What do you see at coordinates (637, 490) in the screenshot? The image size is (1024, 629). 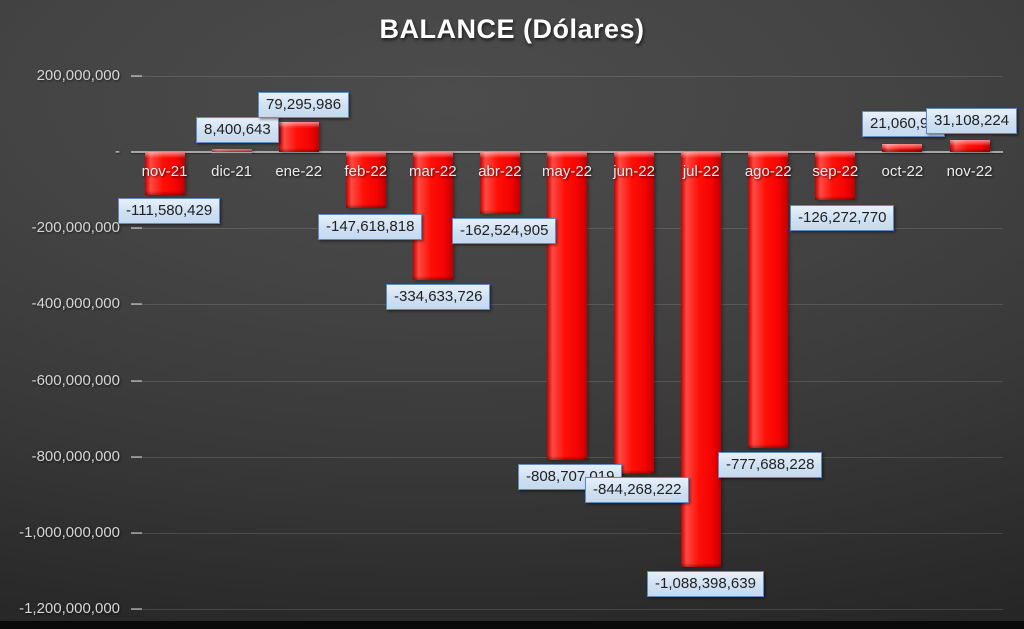 I see `data-label-jun-22: -844,268,222` at bounding box center [637, 490].